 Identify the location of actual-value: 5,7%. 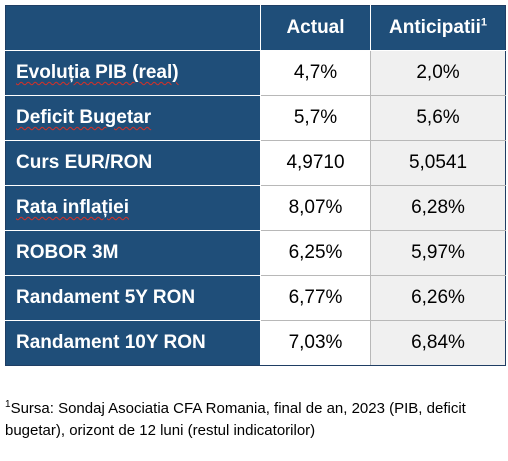
(315, 118).